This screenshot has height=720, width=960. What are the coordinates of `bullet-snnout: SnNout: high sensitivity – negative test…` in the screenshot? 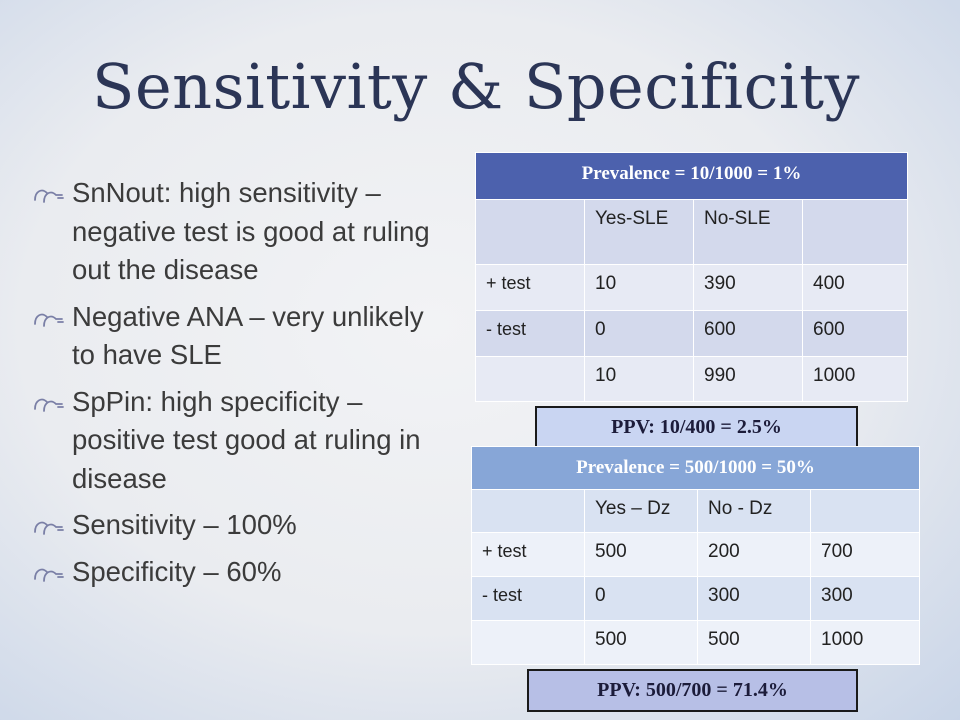 It's located at (237, 232).